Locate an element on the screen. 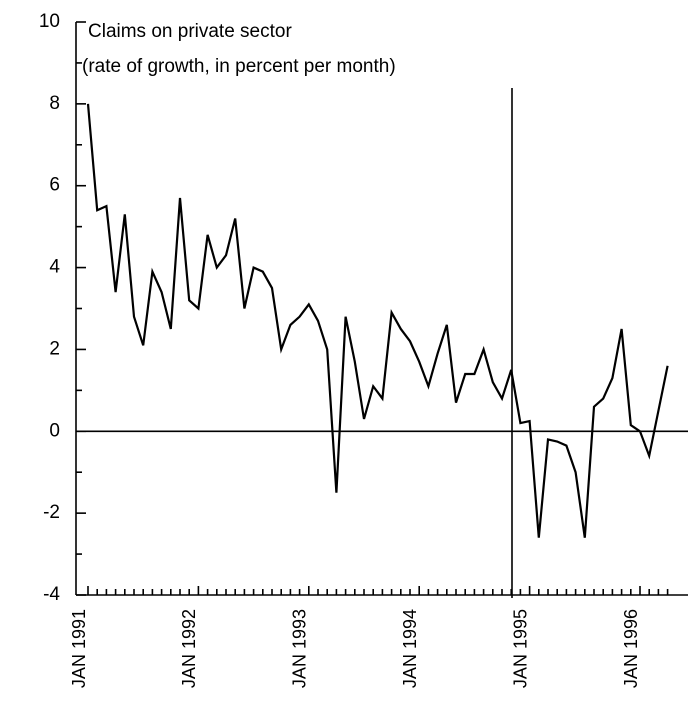 This screenshot has height=727, width=691. chart-subtitle: (rate of growth, in percent per month) is located at coordinates (239, 66).